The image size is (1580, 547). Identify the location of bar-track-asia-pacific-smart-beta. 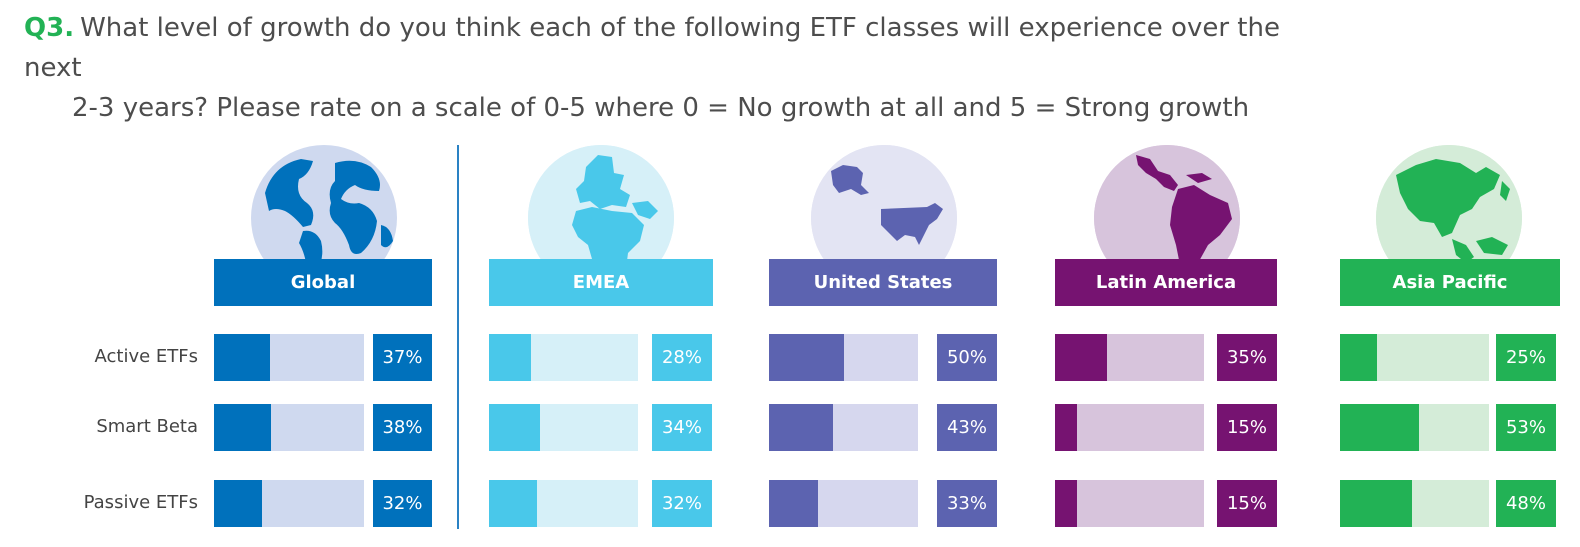
(1414, 427).